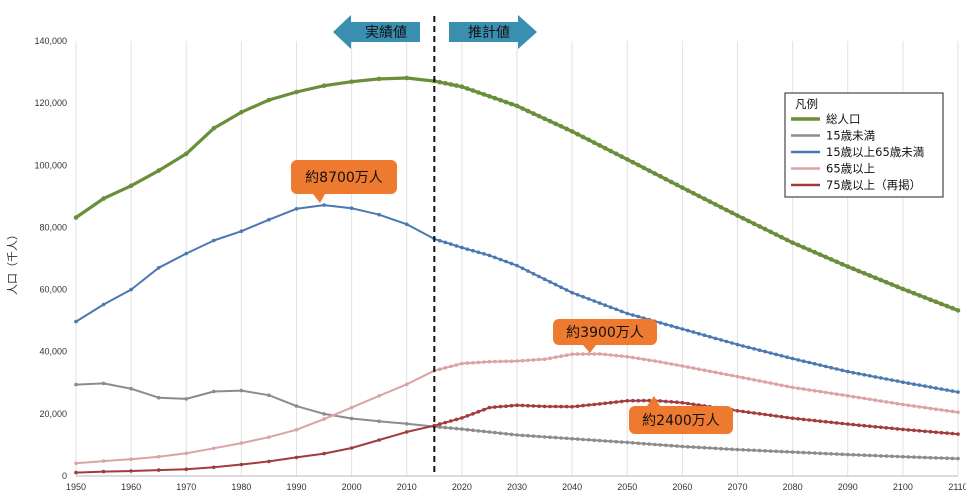  I want to click on y-tick-label: 100,000, so click(50, 165).